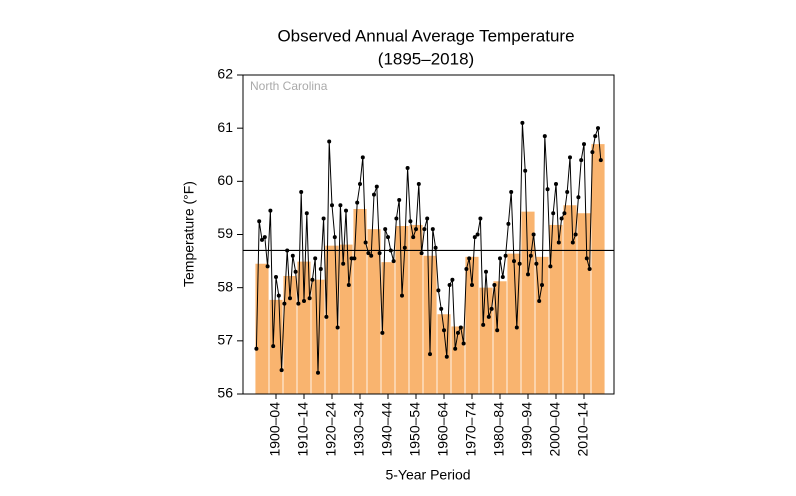  Describe the element at coordinates (225, 286) in the screenshot. I see `y-tick-label: 58` at that location.